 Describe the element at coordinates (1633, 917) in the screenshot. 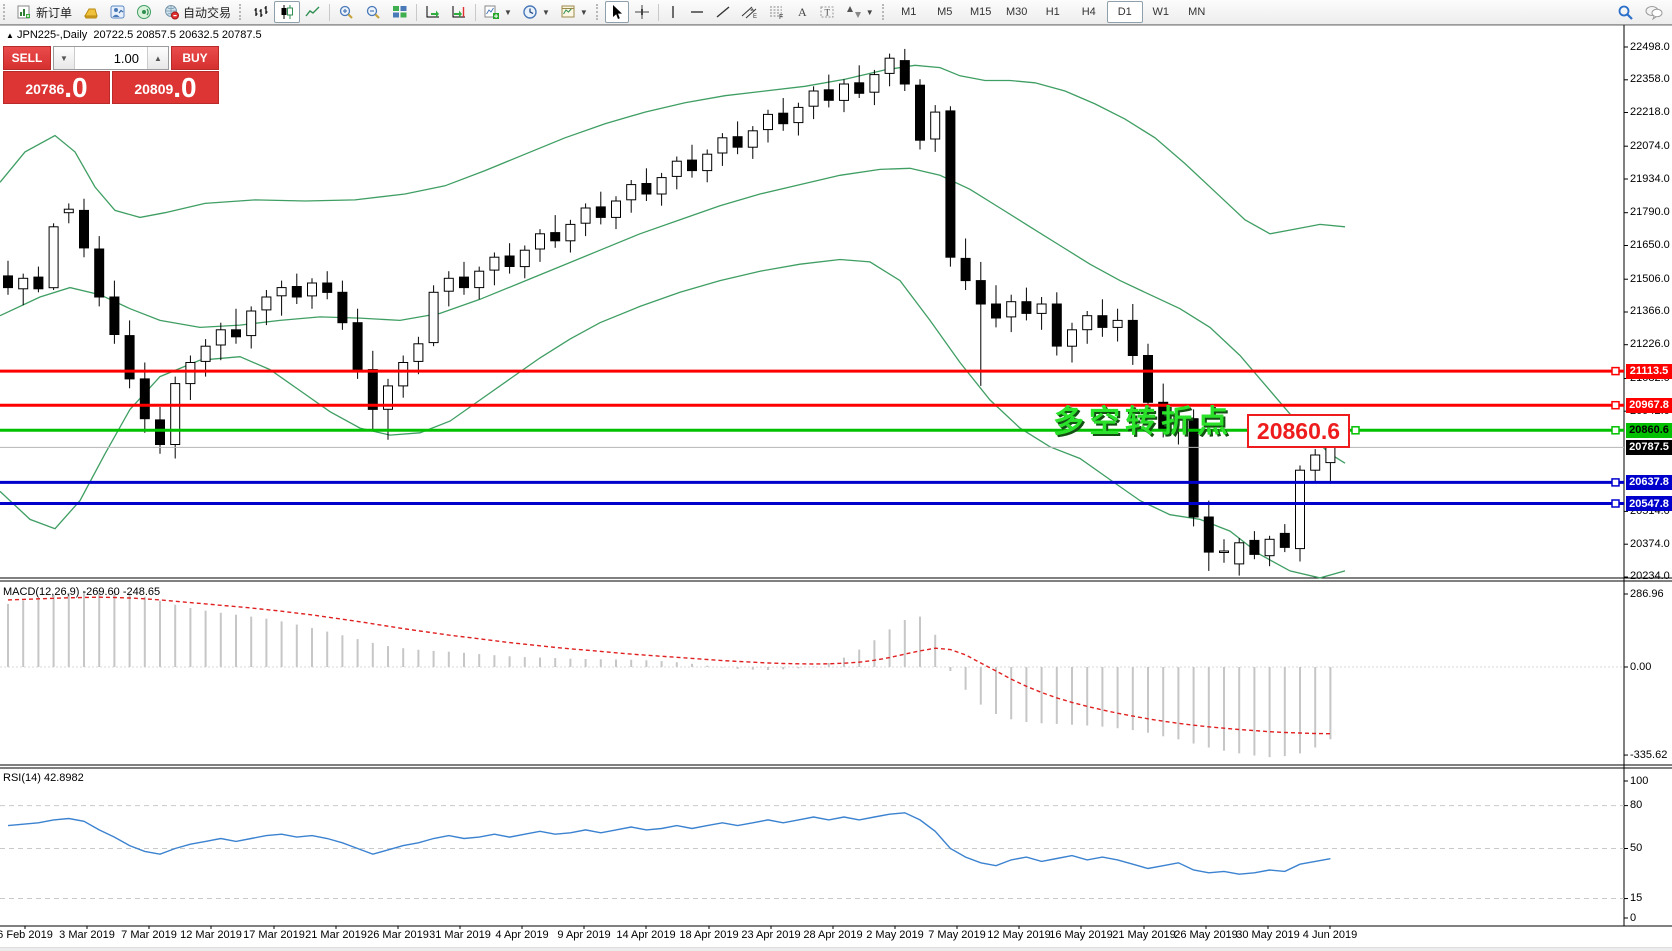

I see `indicator-tick-label: 0` at that location.